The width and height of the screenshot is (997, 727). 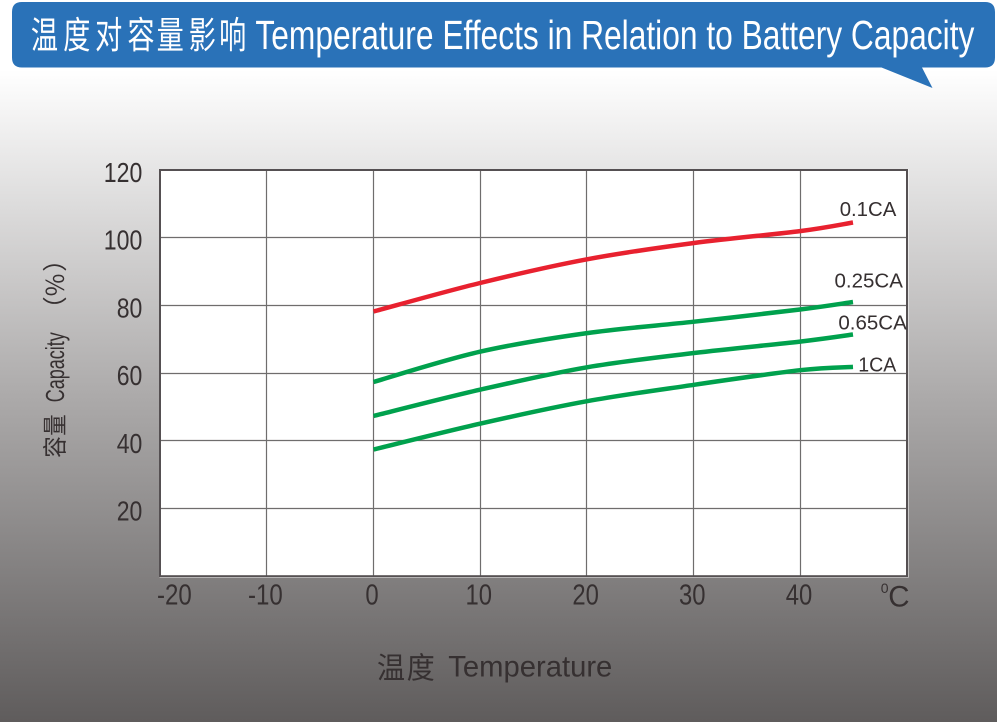 I want to click on svg-text: 100, so click(x=123, y=240).